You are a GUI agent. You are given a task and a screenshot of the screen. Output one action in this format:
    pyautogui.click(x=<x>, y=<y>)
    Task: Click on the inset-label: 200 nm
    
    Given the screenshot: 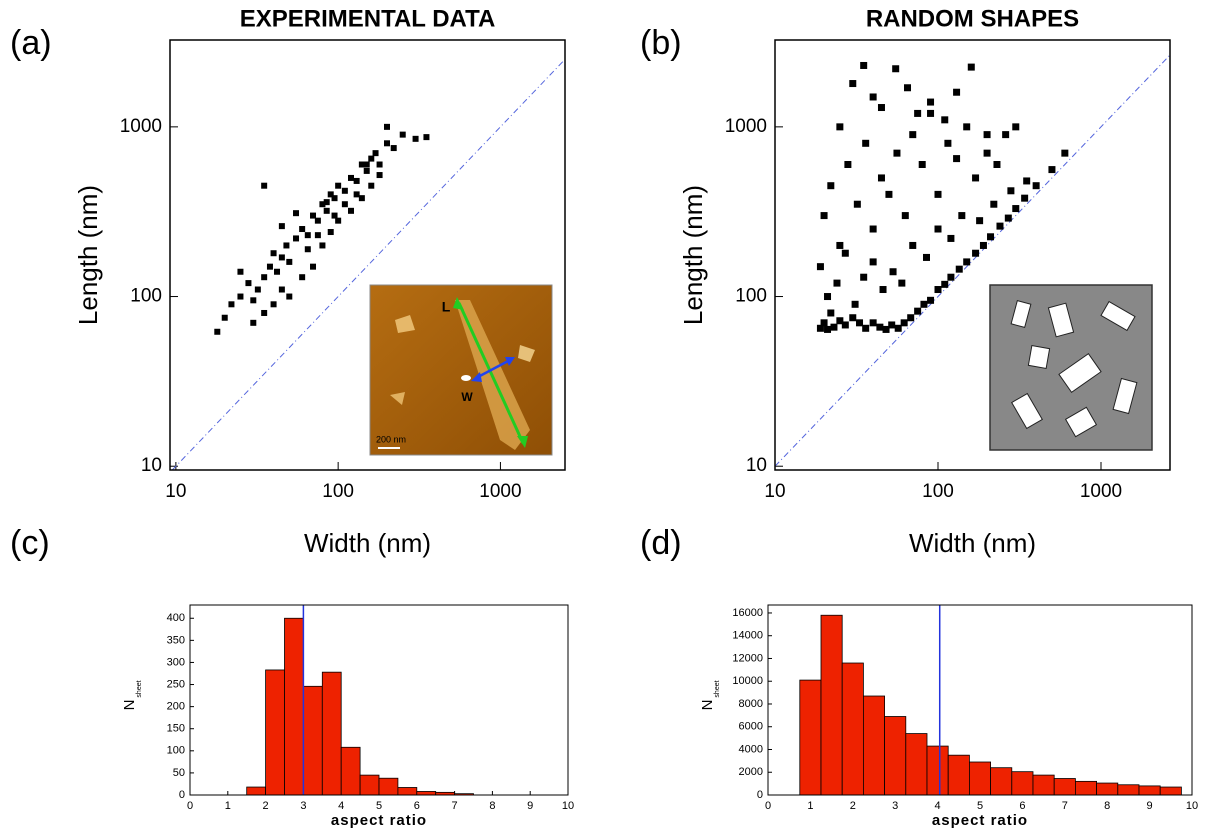 What is the action you would take?
    pyautogui.click(x=391, y=439)
    